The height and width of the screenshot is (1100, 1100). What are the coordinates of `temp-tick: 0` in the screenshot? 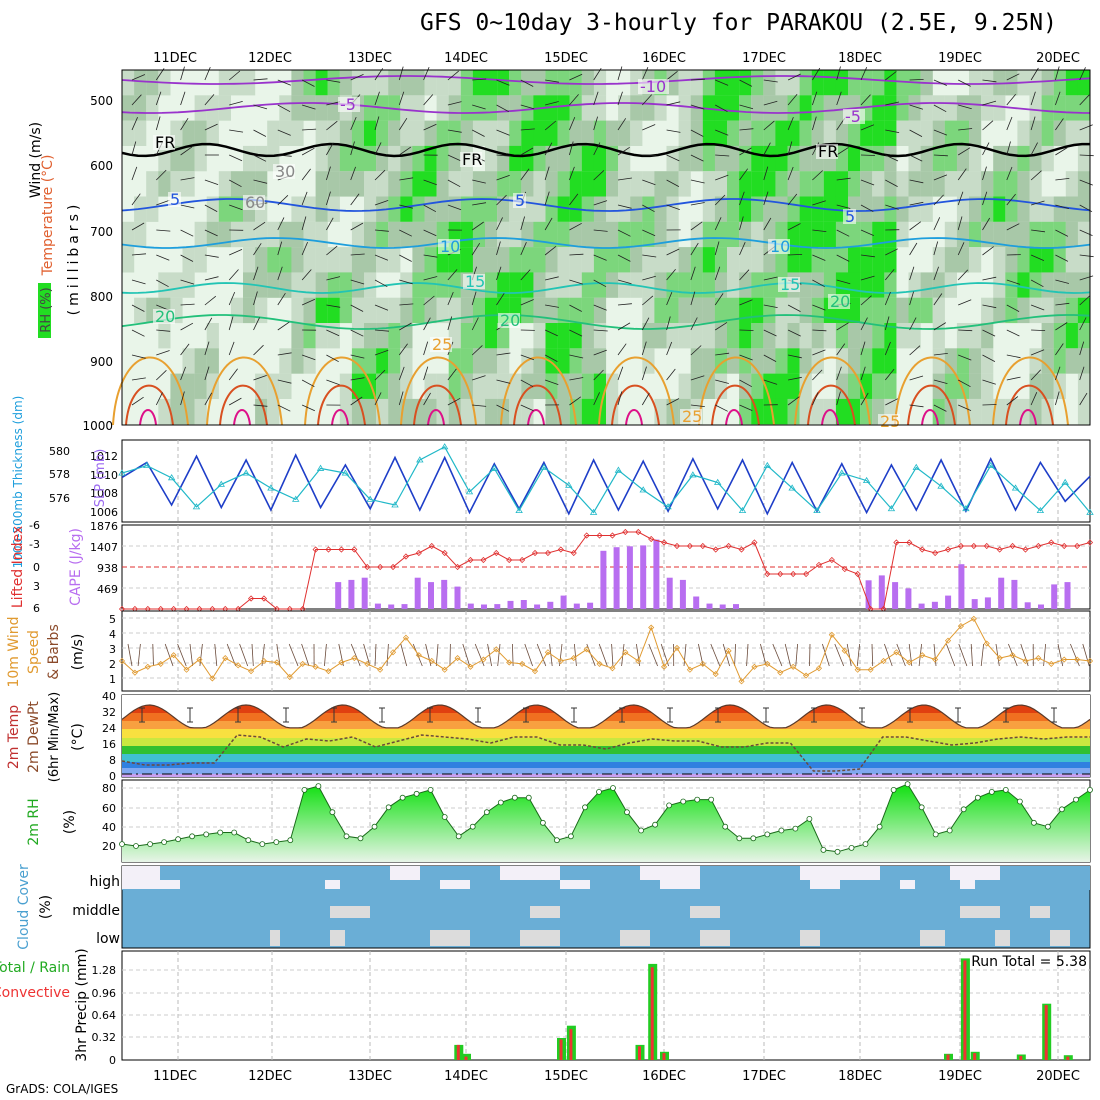 It's located at (112, 776).